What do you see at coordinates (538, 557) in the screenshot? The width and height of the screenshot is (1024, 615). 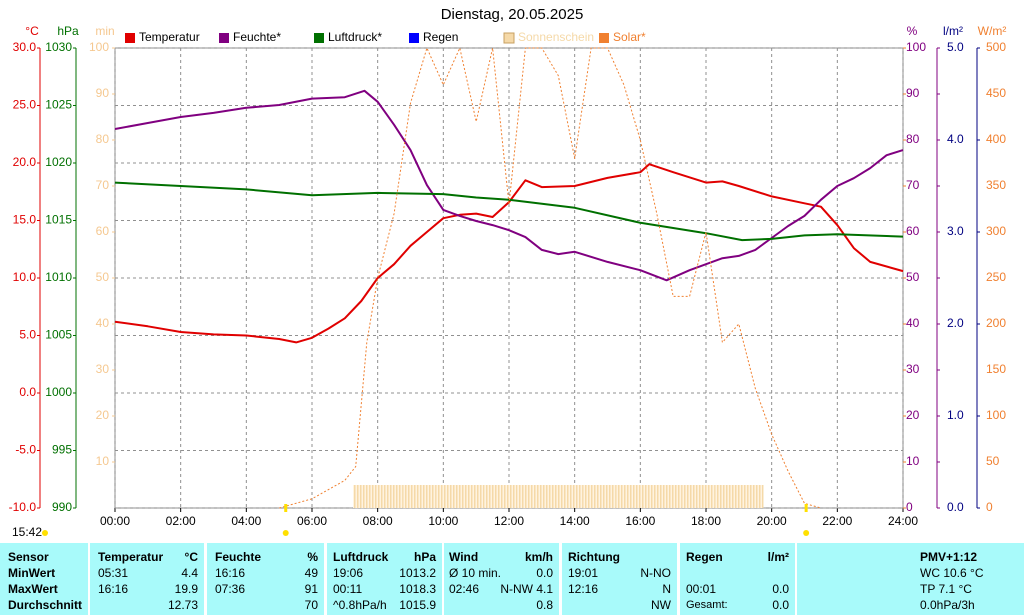 I see `table-cell: km/h` at bounding box center [538, 557].